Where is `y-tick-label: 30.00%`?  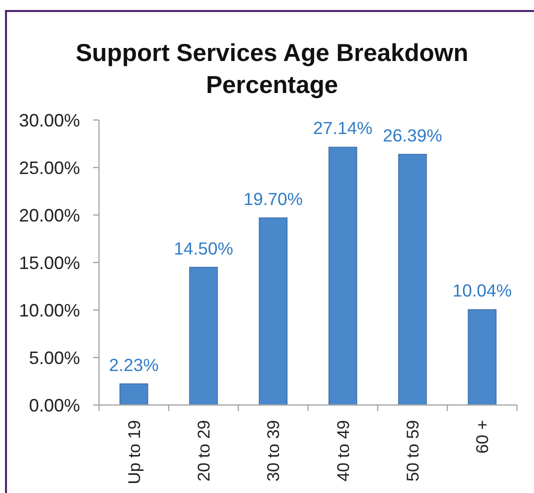
y-tick-label: 30.00% is located at coordinates (49, 120).